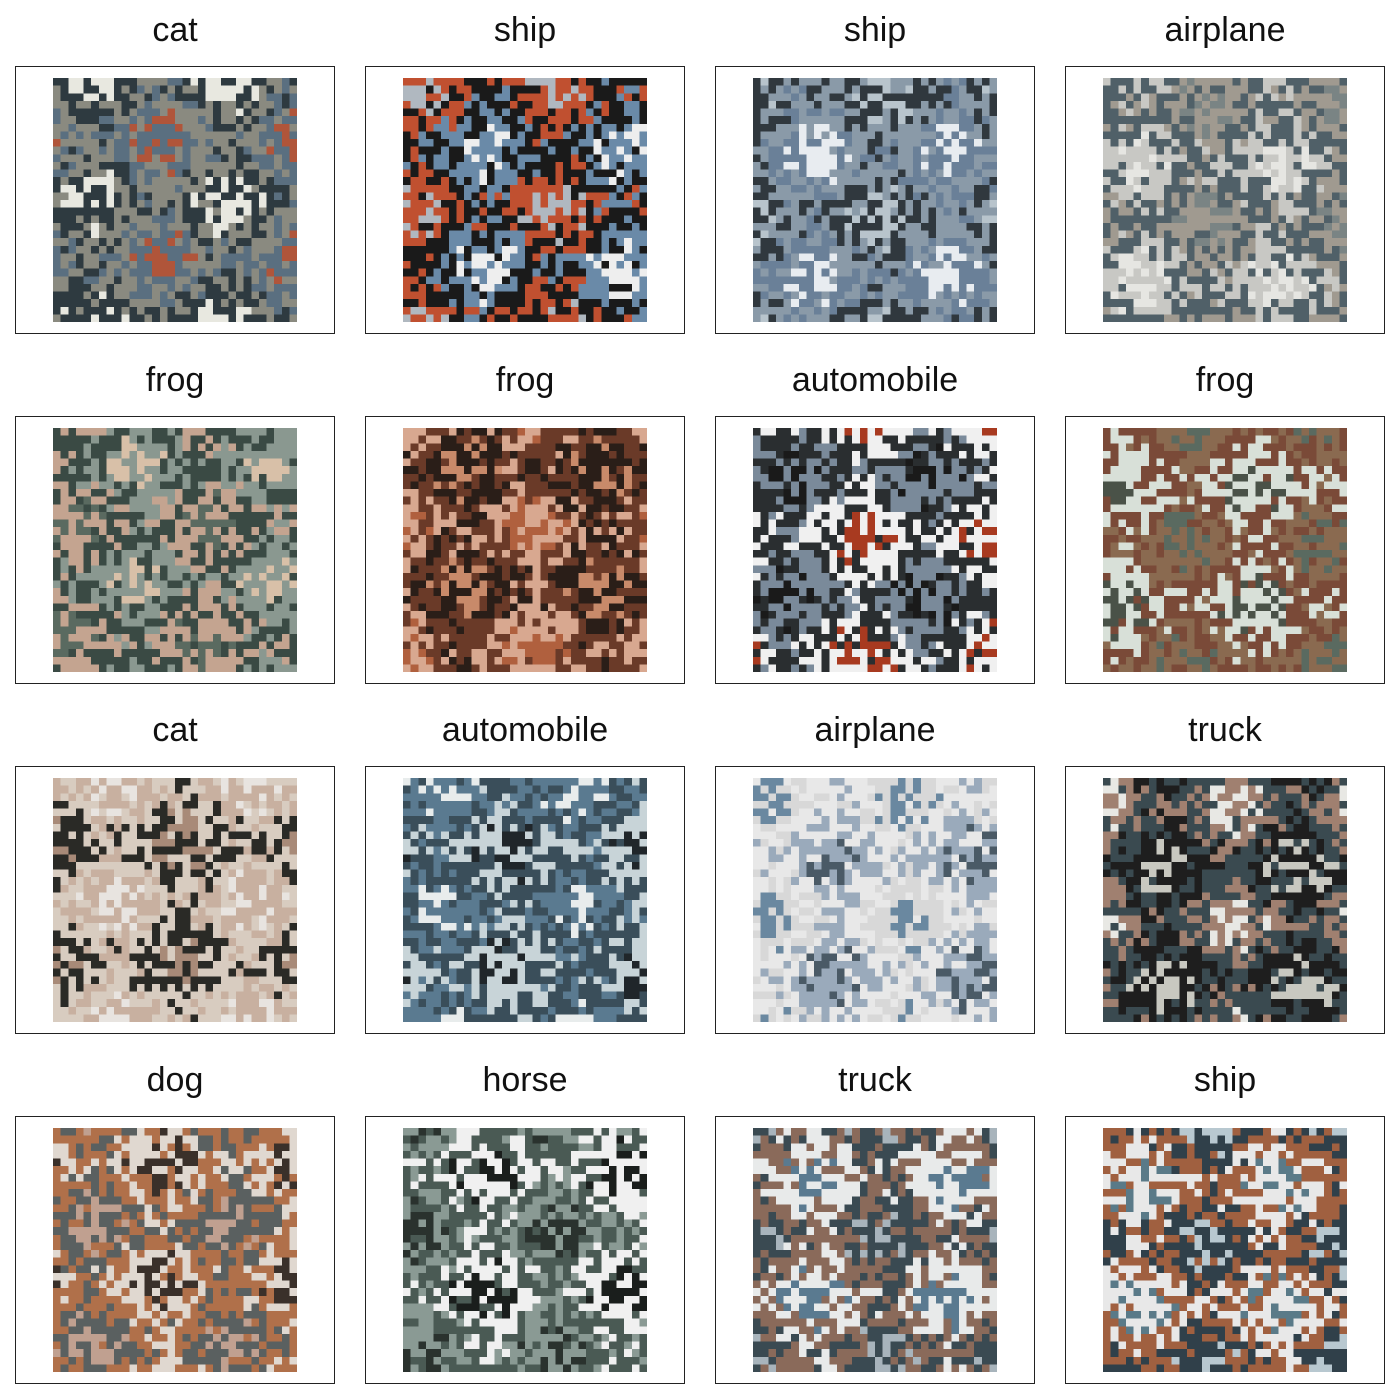 The height and width of the screenshot is (1400, 1400). I want to click on pixelated-blue-jeep, so click(525, 900).